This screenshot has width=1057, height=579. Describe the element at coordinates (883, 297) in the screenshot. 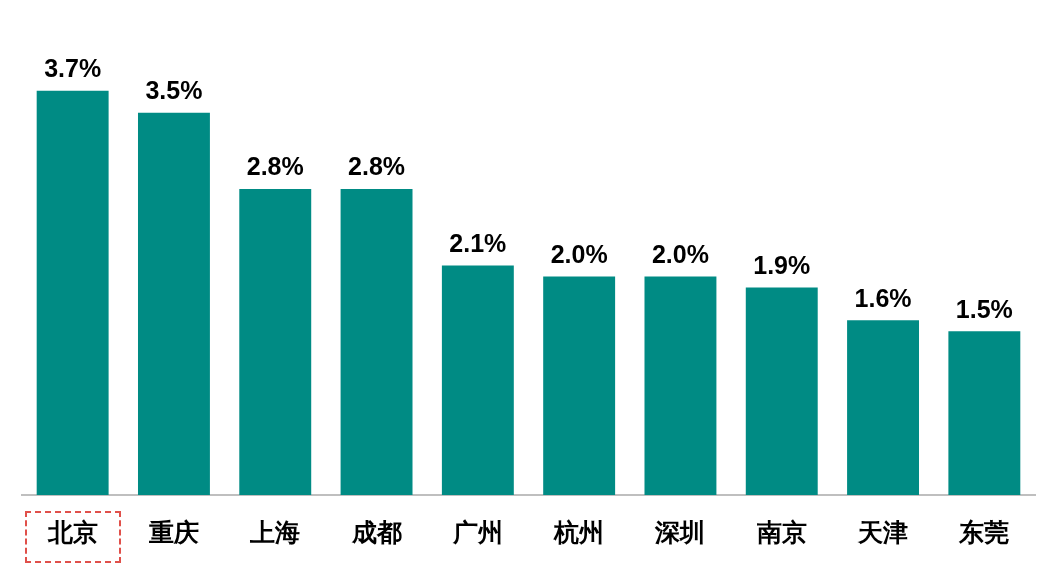

I see `data-label: 1.6%` at that location.